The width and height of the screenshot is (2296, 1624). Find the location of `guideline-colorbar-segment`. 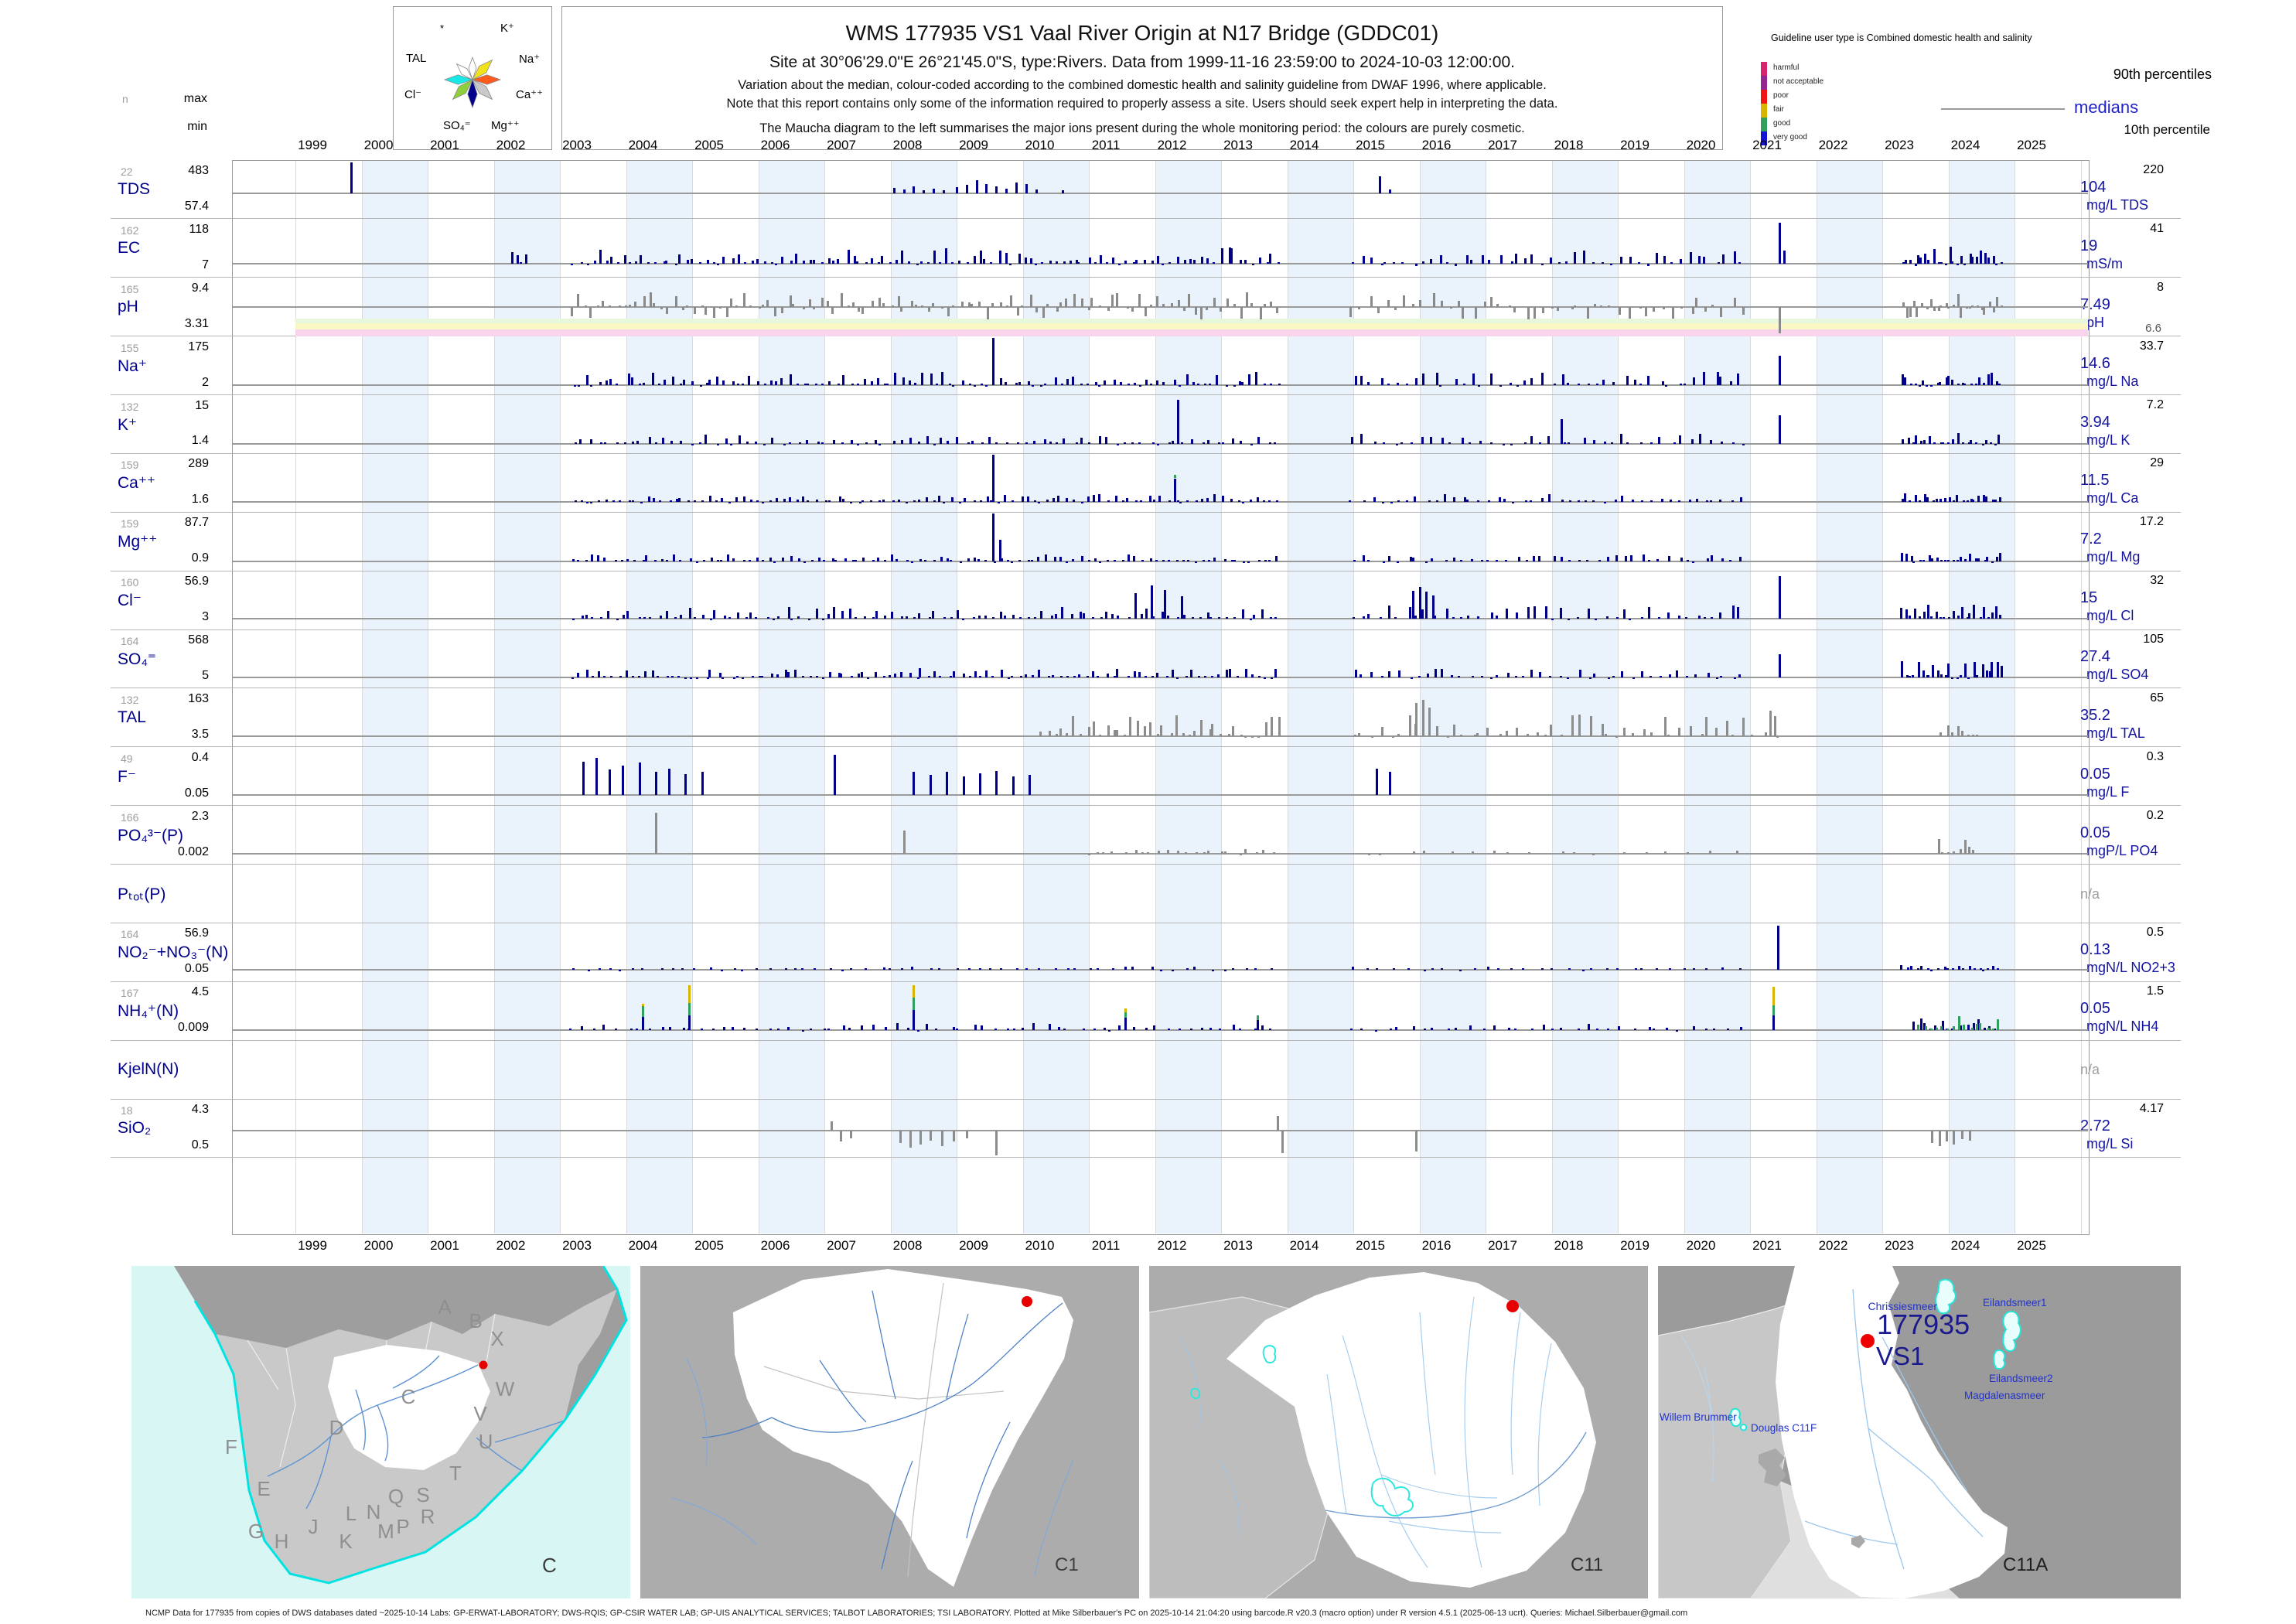

guideline-colorbar-segment is located at coordinates (1764, 97).